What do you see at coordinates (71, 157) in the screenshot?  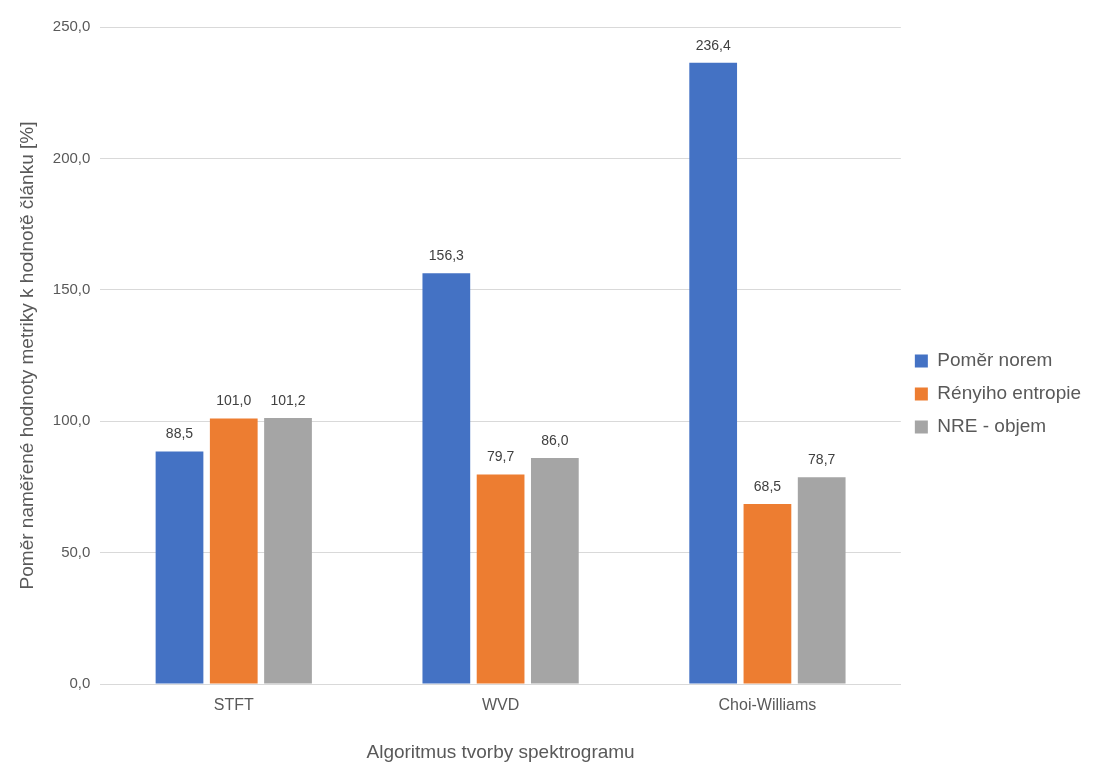 I see `y-tick-label: 200,0` at bounding box center [71, 157].